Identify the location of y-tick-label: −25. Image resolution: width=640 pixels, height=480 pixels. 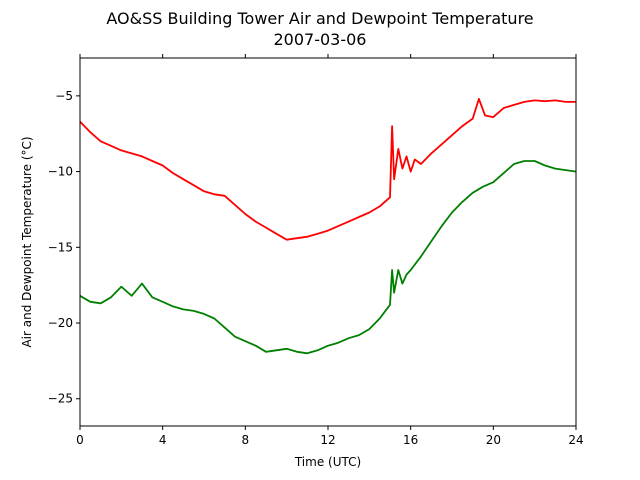
(60, 399).